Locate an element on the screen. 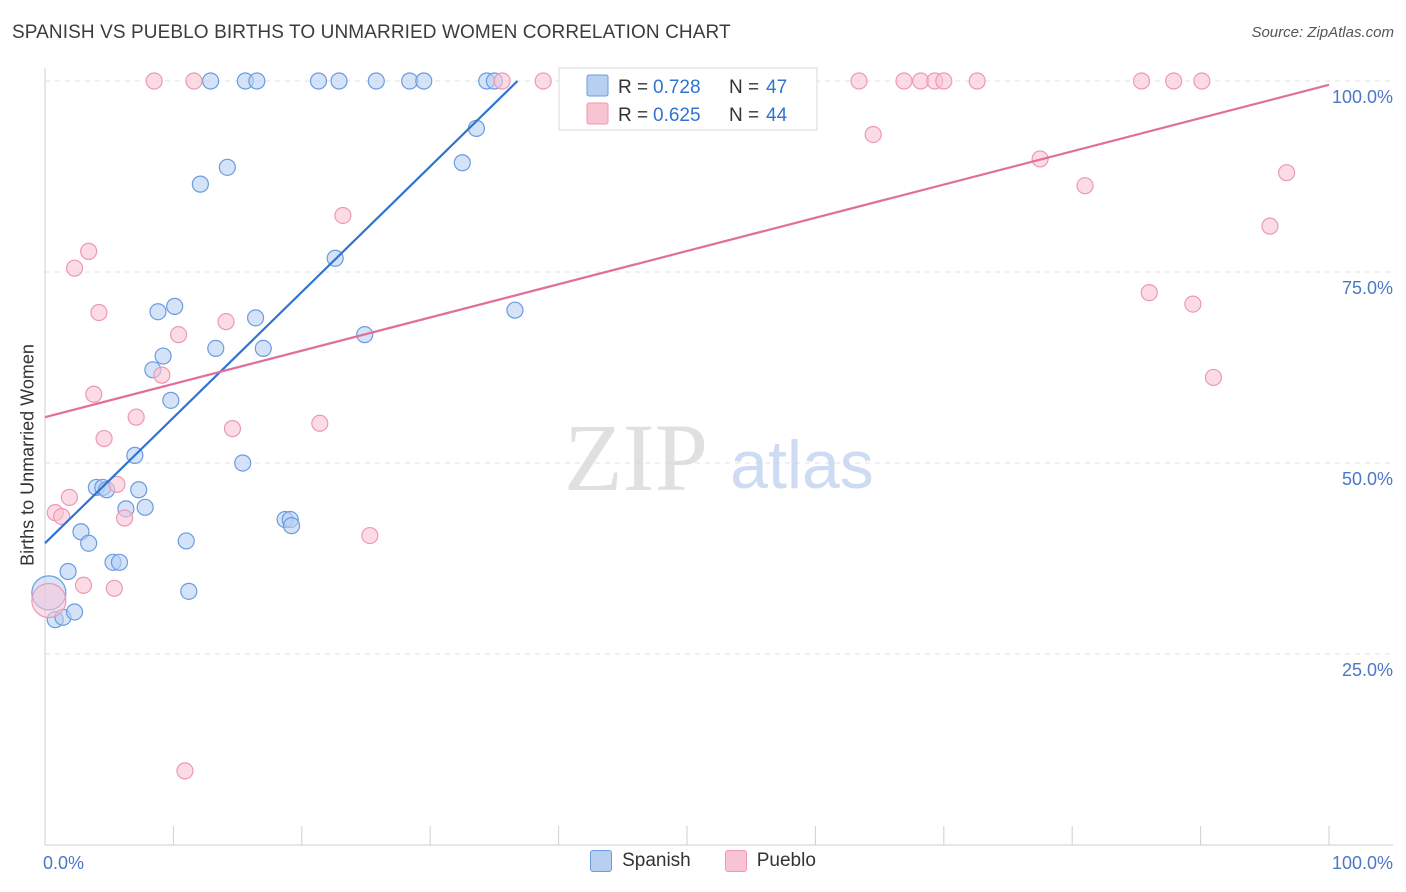 Image resolution: width=1406 pixels, height=892 pixels. x-tick-label: 100.0% is located at coordinates (1362, 863).